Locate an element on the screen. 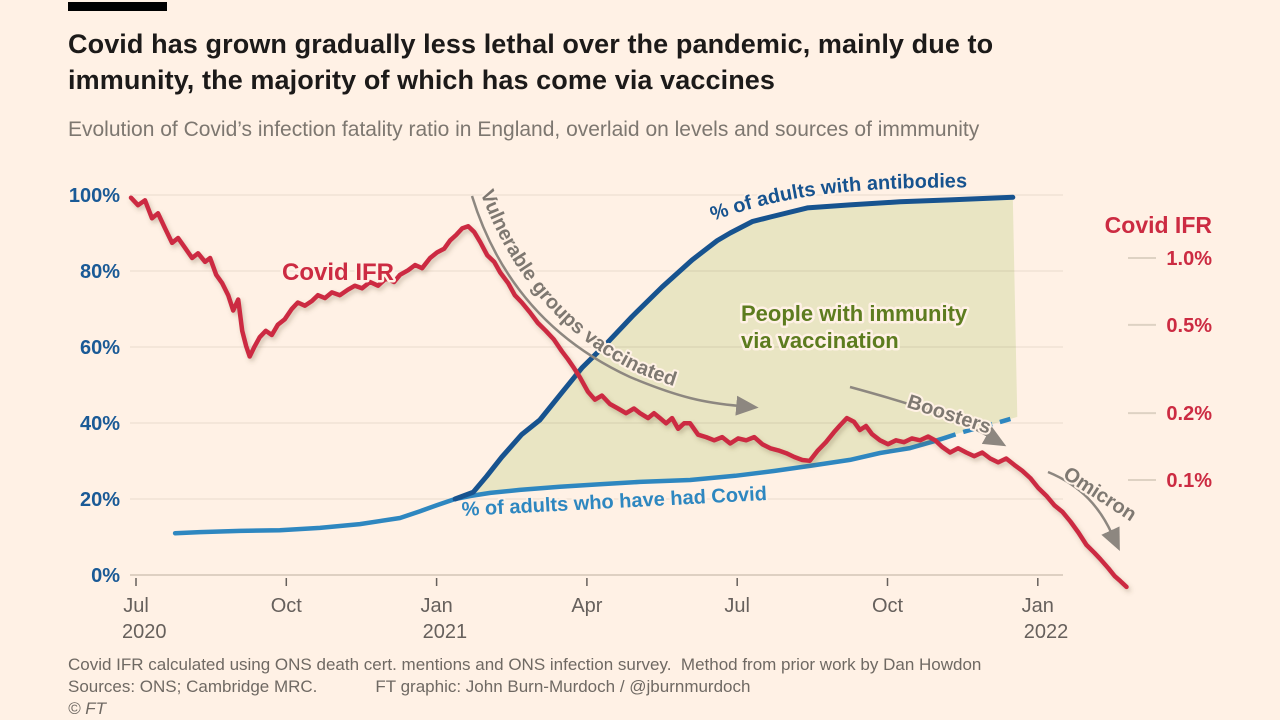 This screenshot has height=720, width=1280. had-covid-line is located at coordinates (560, 485).